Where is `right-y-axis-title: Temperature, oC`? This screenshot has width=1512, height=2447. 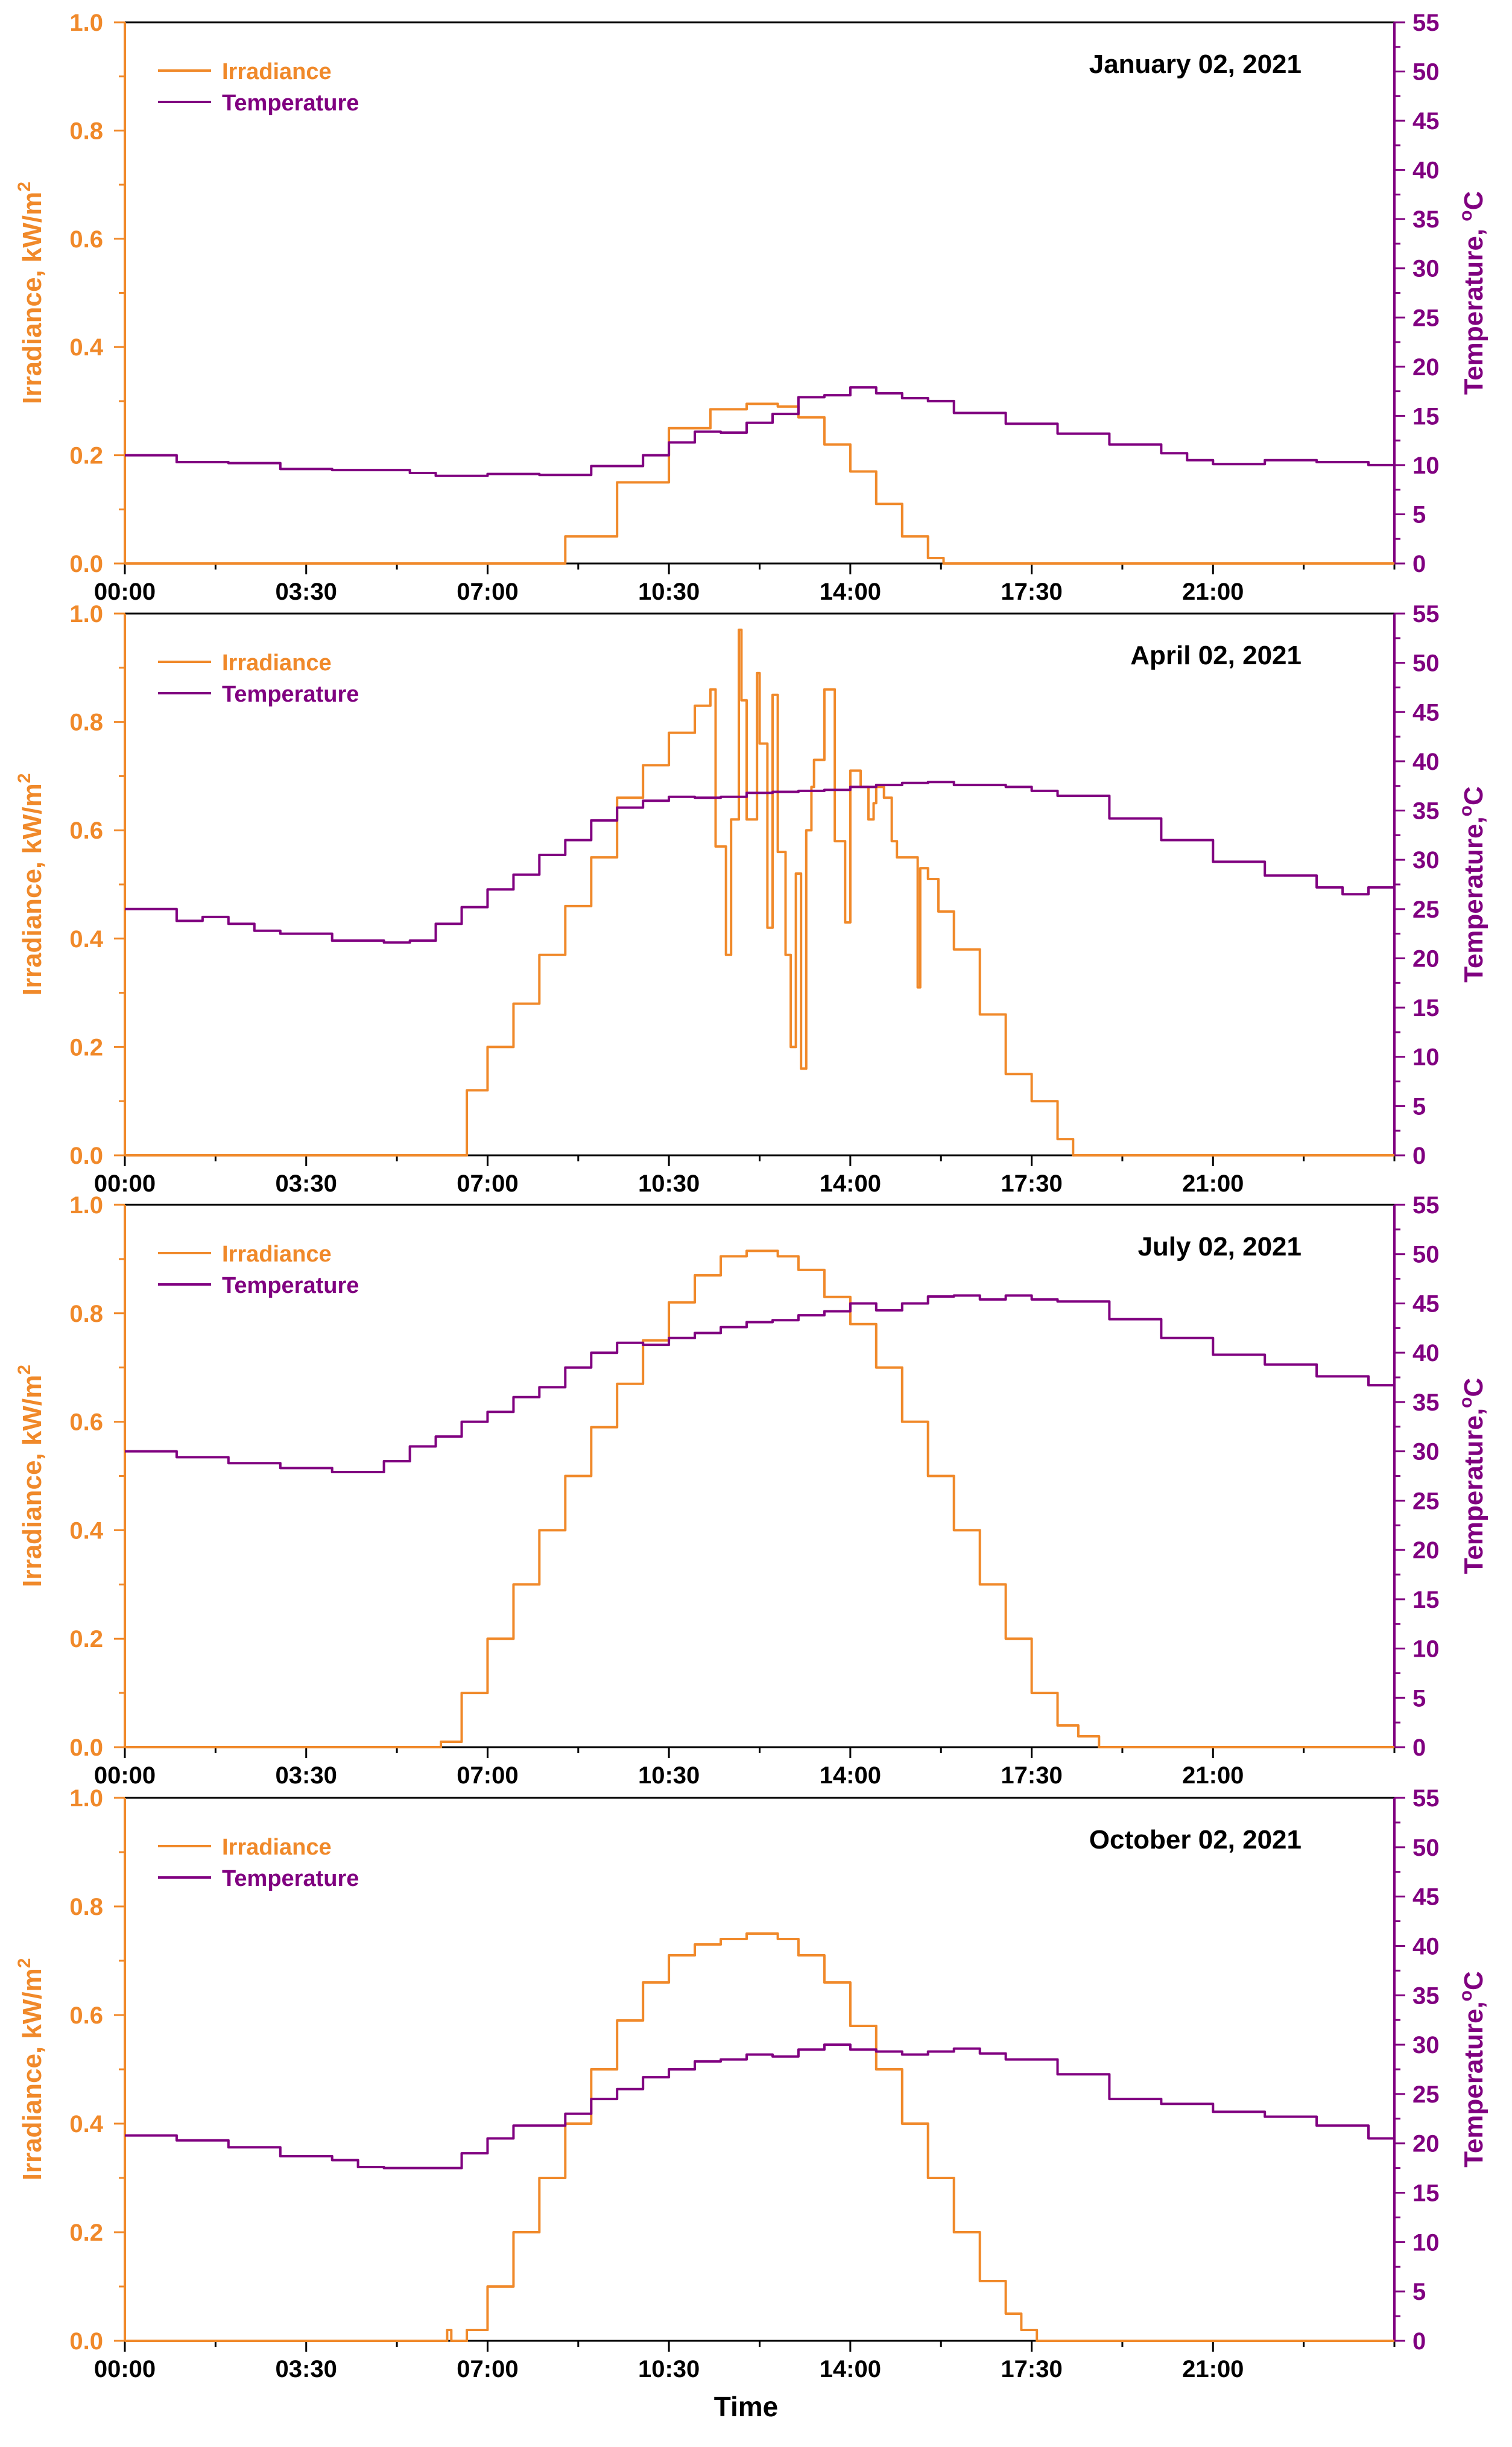
right-y-axis-title: Temperature, oC is located at coordinates (1472, 293).